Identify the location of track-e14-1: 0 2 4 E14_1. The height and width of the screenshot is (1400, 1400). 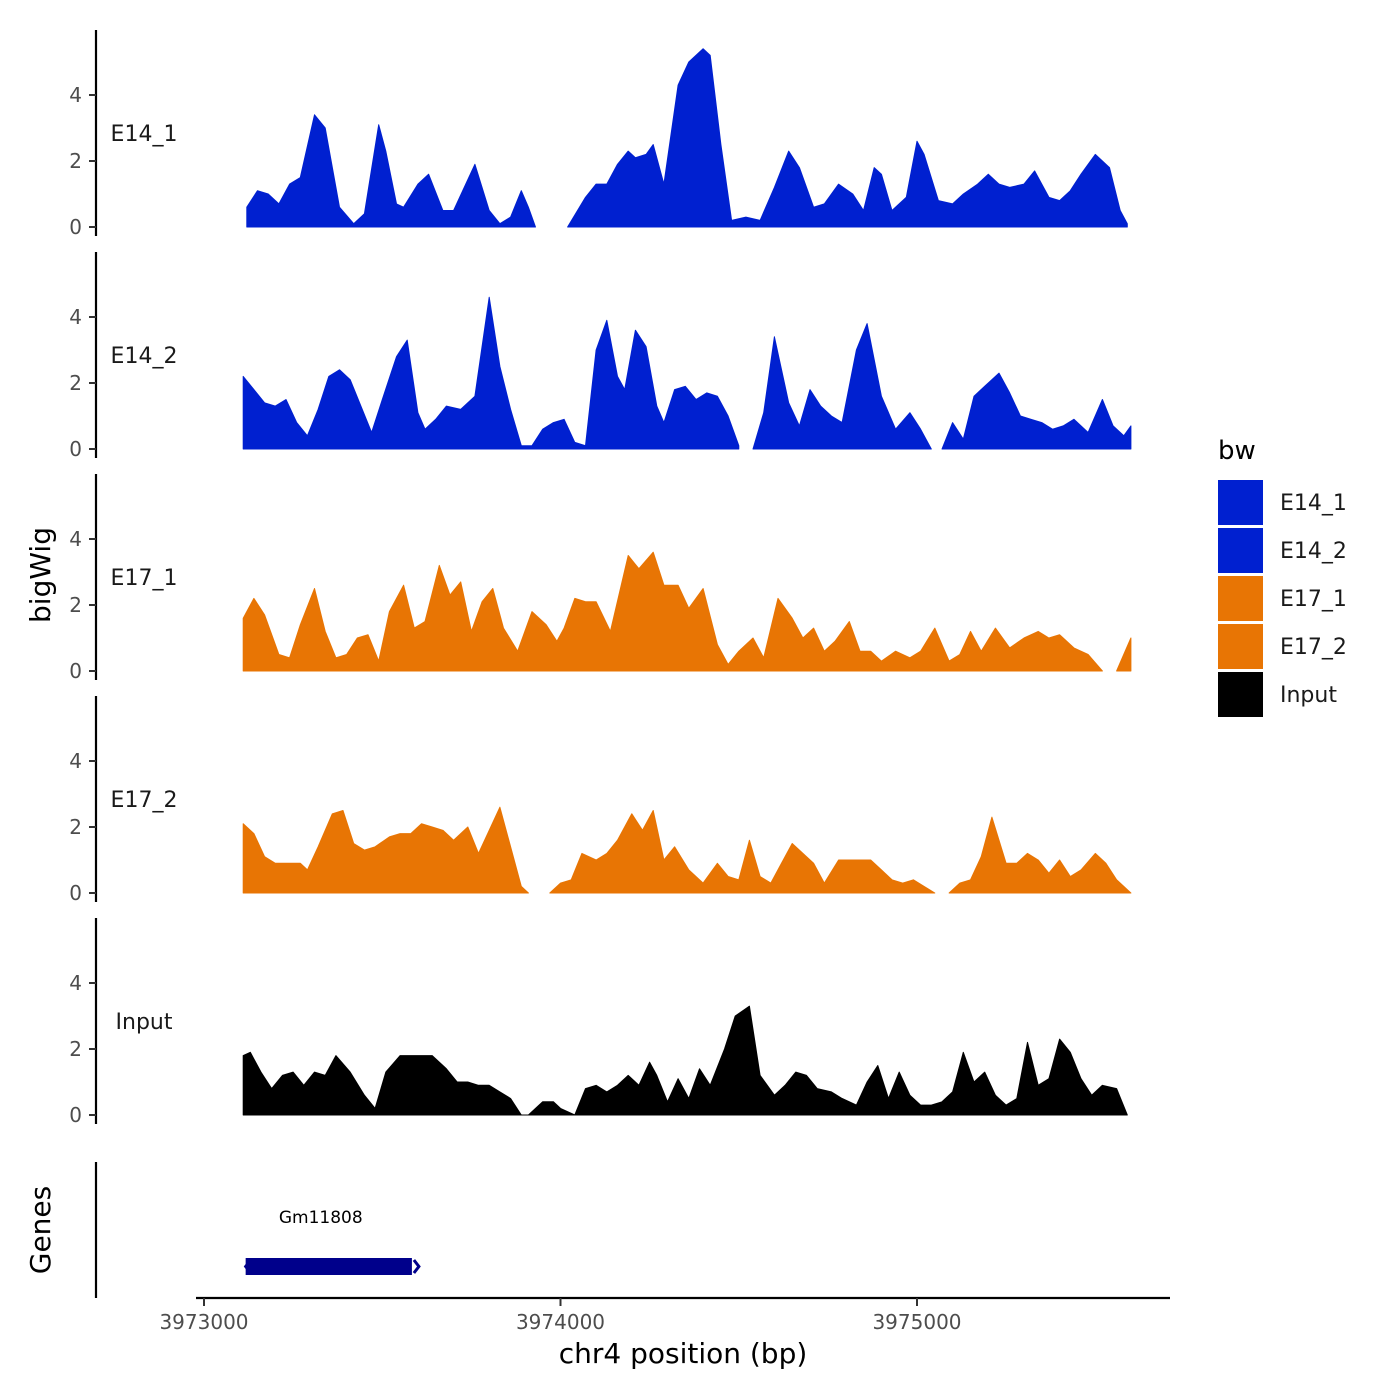
(598, 134).